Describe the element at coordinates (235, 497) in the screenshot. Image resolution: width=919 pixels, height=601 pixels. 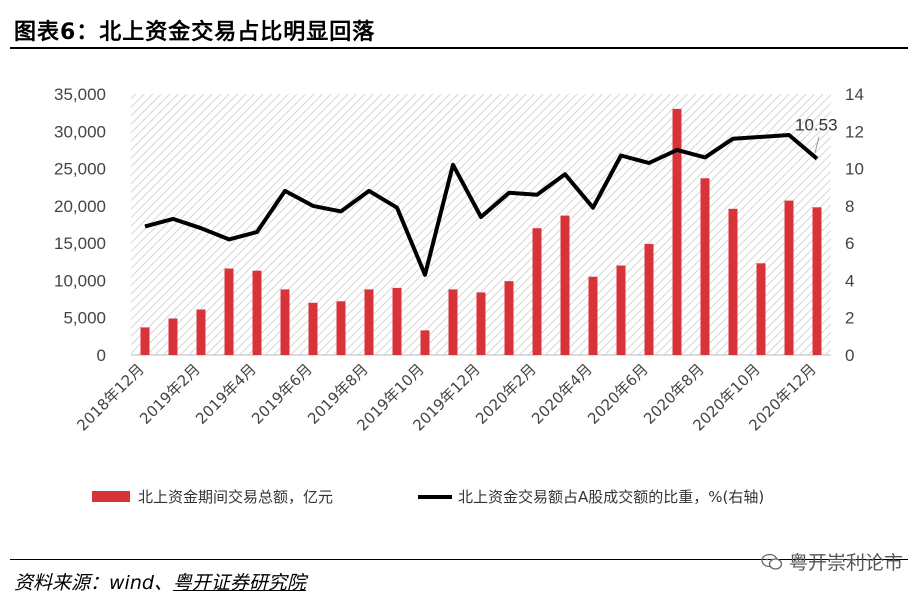
I see `legend-label-bars: 北上资金期间交易总额，亿元` at that location.